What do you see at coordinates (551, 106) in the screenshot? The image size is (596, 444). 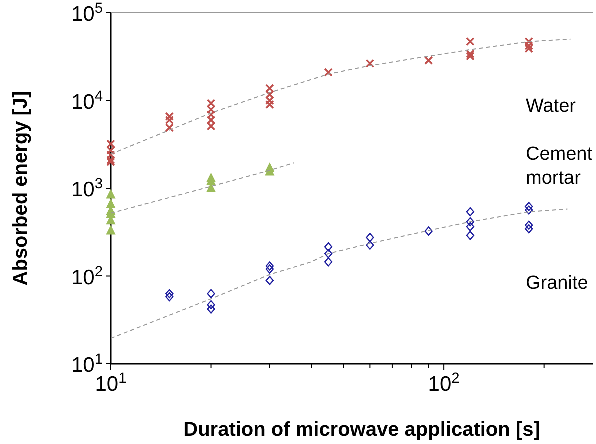 I see `text: Water` at bounding box center [551, 106].